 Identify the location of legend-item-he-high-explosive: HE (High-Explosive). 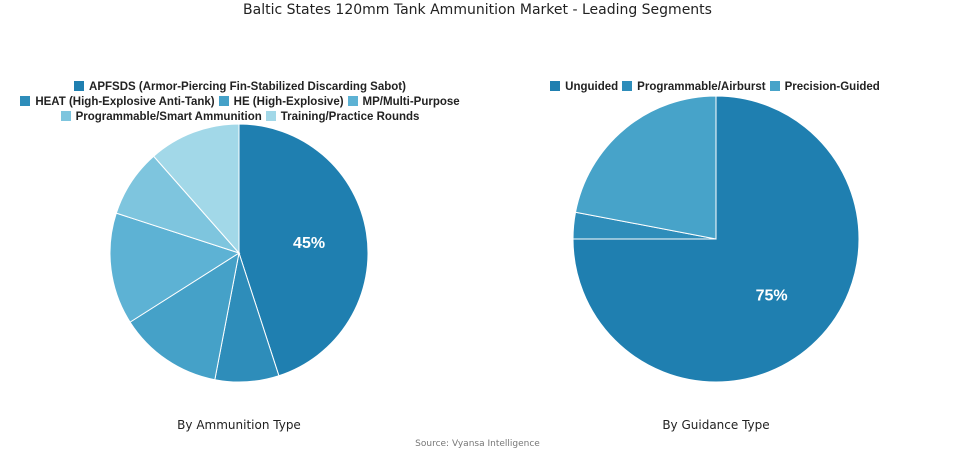
(281, 102).